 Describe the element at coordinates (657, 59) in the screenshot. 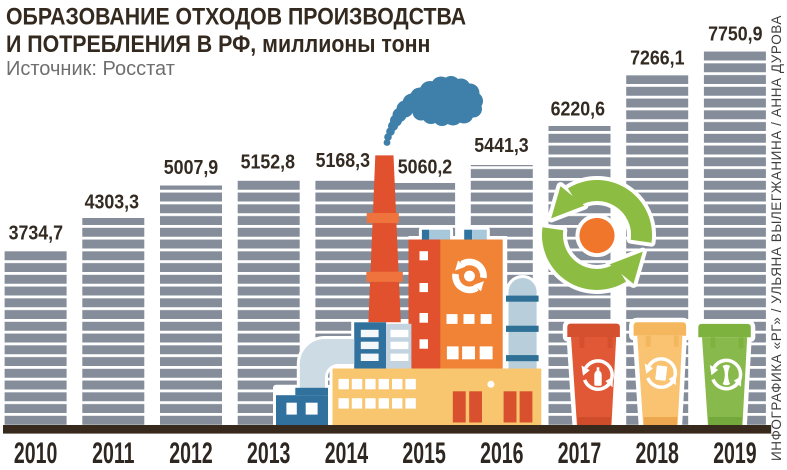

I see `svg-text: 7266,1` at that location.